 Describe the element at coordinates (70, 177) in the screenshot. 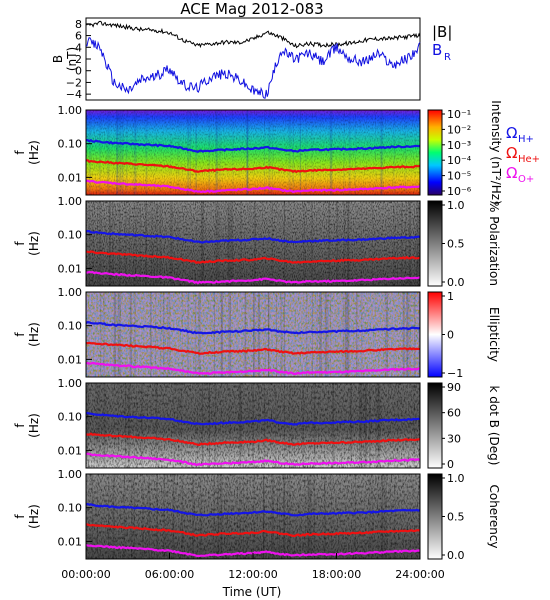

I see `panel-intensity-tick-label: 0.01` at that location.